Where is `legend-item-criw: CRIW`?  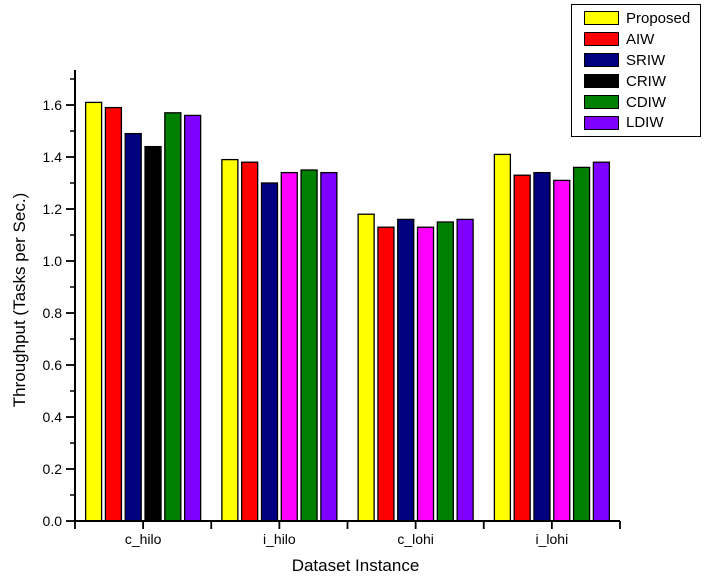
legend-item-criw: CRIW is located at coordinates (636, 81).